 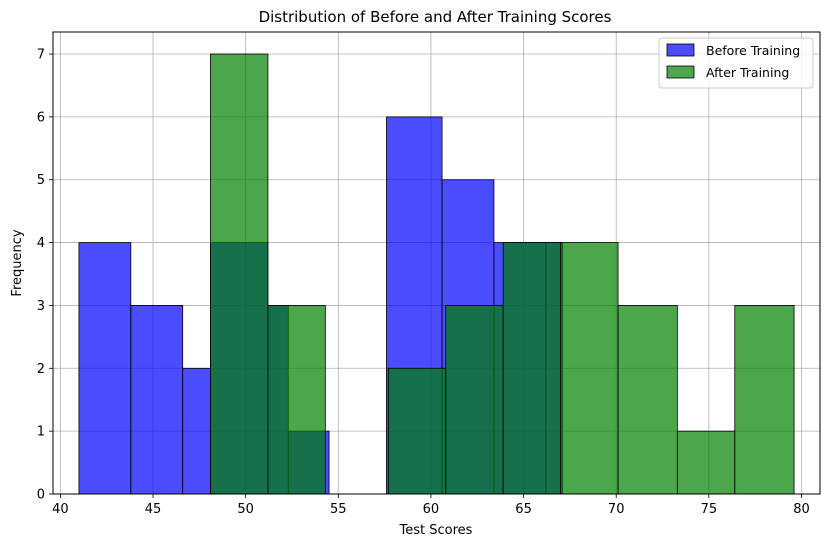 I want to click on x-axis-ticks: 40 45 50 55 60 65 70 75 80, so click(x=431, y=505).